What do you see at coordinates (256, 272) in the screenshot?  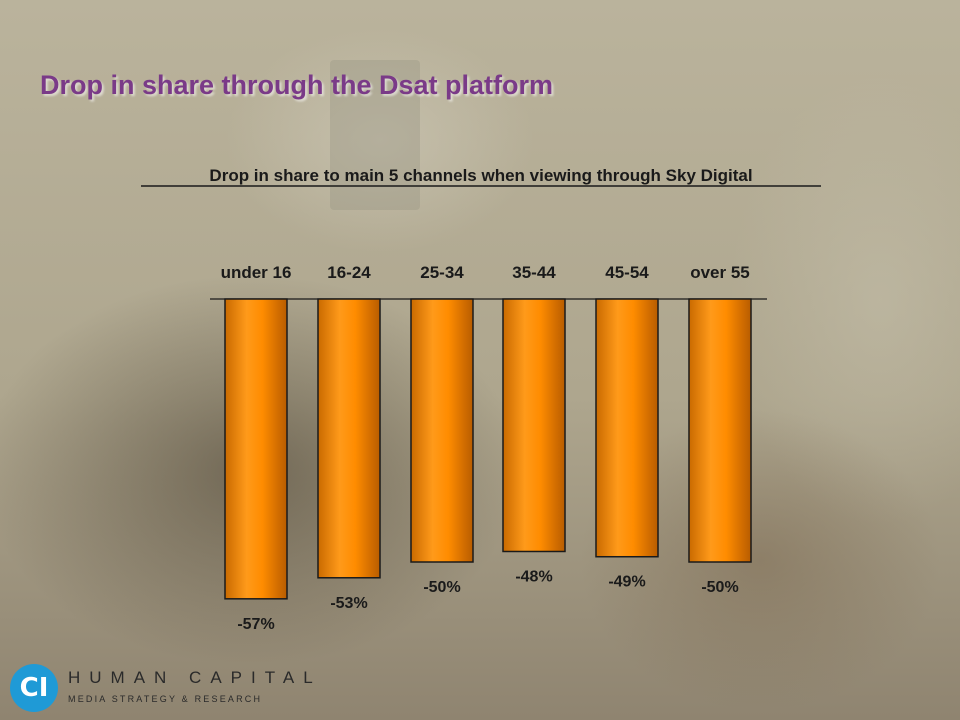 I see `category-label: under 16` at bounding box center [256, 272].